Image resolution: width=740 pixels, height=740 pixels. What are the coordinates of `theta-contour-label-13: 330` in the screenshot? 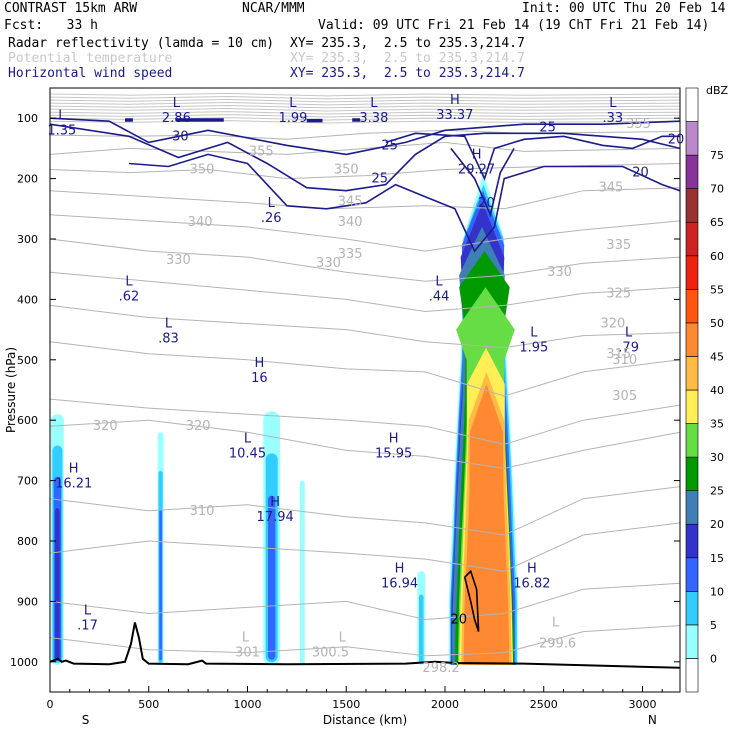 It's located at (559, 272).